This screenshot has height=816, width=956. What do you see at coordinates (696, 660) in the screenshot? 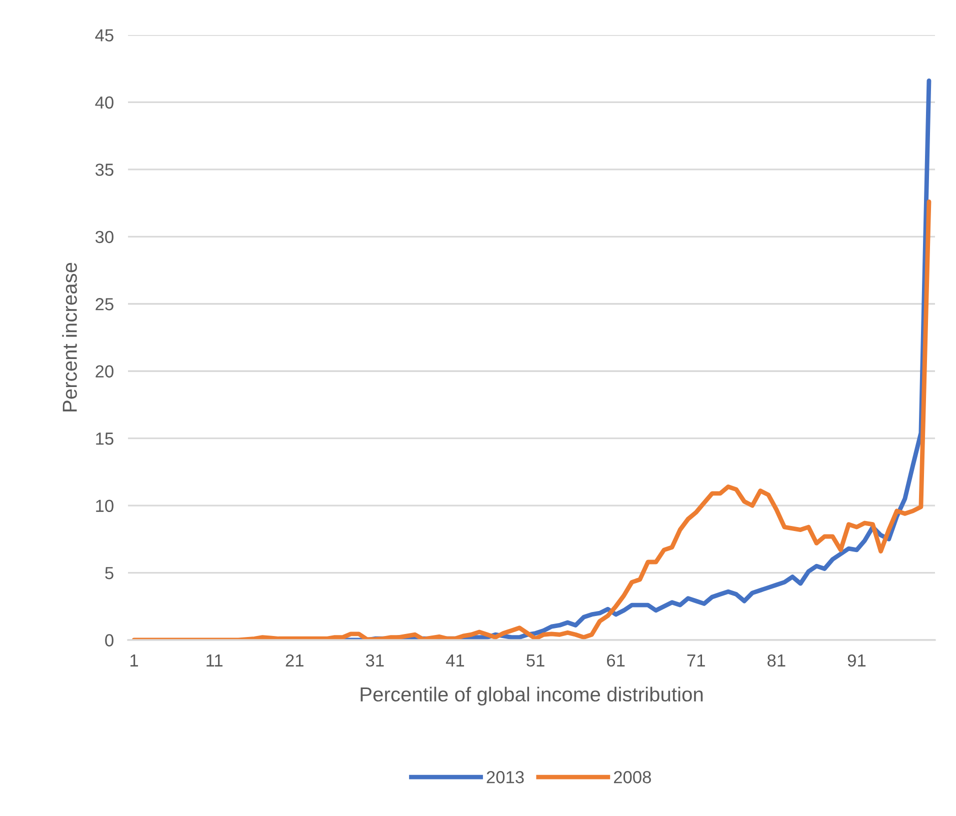
I see `x-tick-label: 71` at bounding box center [696, 660].